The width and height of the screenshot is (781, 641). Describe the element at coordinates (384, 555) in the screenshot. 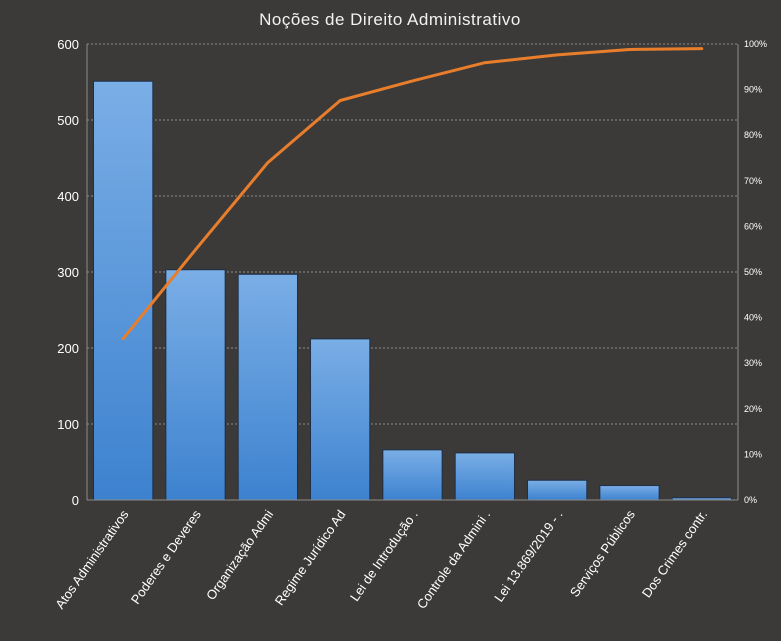

I see `x-tick-label: Lei de Introdução .` at that location.